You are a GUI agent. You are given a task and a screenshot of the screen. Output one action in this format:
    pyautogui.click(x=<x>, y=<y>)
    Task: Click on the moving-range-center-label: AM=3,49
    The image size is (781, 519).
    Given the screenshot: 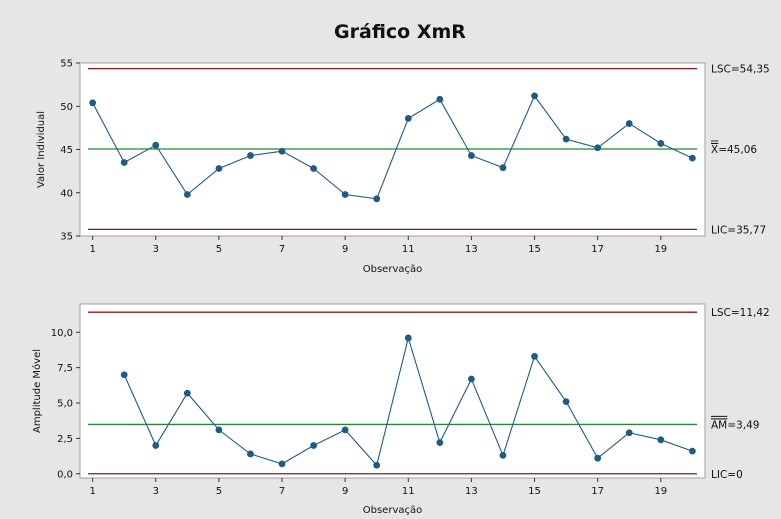 What is the action you would take?
    pyautogui.click(x=735, y=425)
    